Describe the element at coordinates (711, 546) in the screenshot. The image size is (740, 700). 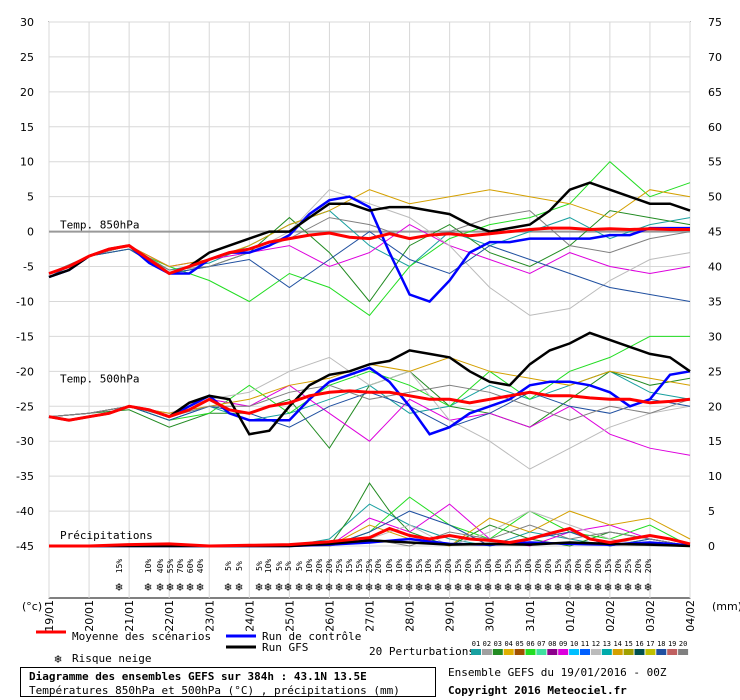
I see `right-tick-label: 0` at that location.